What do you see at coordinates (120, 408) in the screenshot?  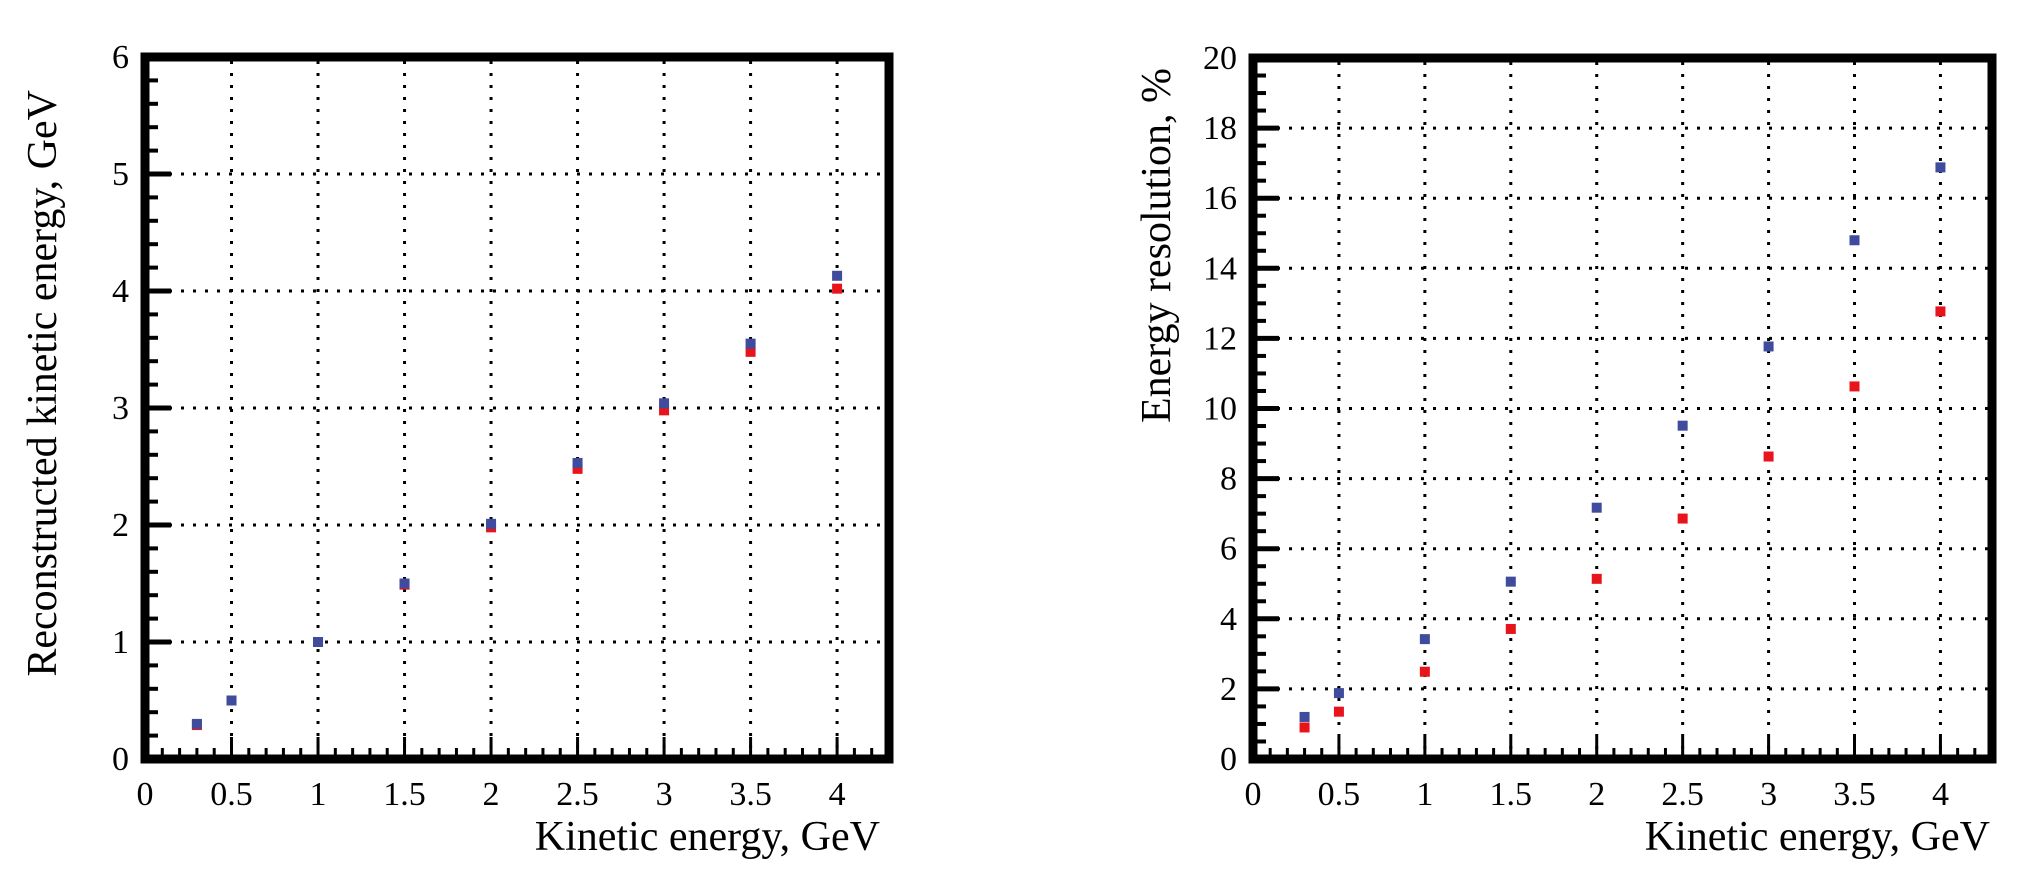 I see `y-tick-label: 3` at bounding box center [120, 408].